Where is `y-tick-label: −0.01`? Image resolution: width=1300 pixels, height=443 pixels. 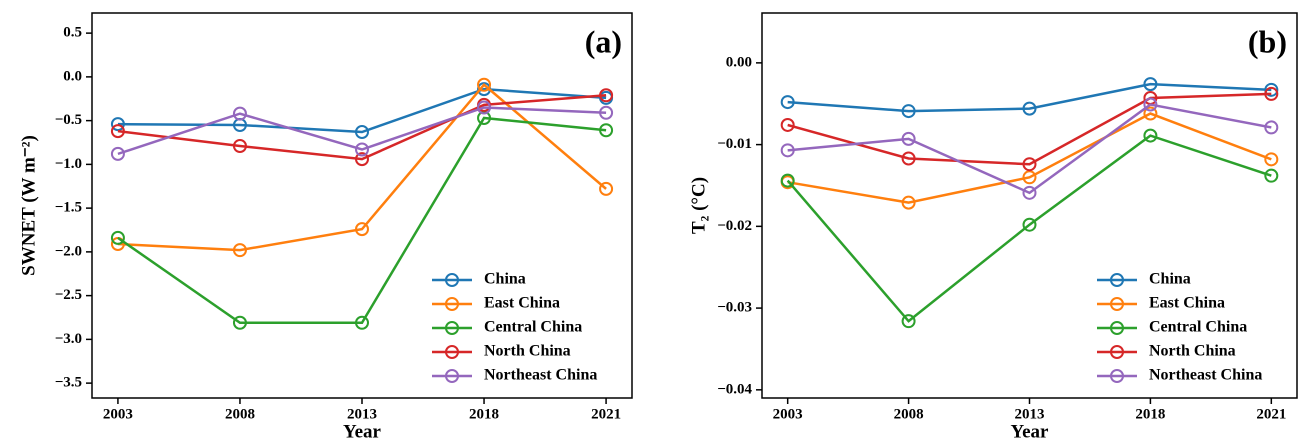
y-tick-label: −0.01 is located at coordinates (734, 144).